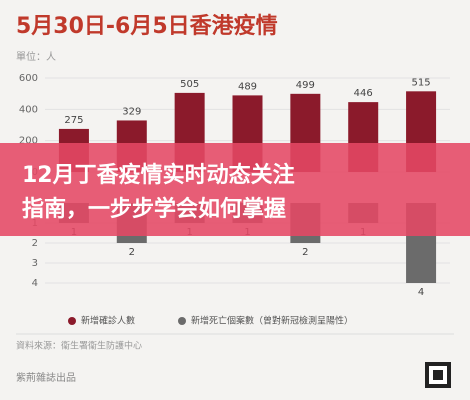 The height and width of the screenshot is (400, 470). Describe the element at coordinates (36, 56) in the screenshot. I see `y-axis-label: 單位：人` at that location.